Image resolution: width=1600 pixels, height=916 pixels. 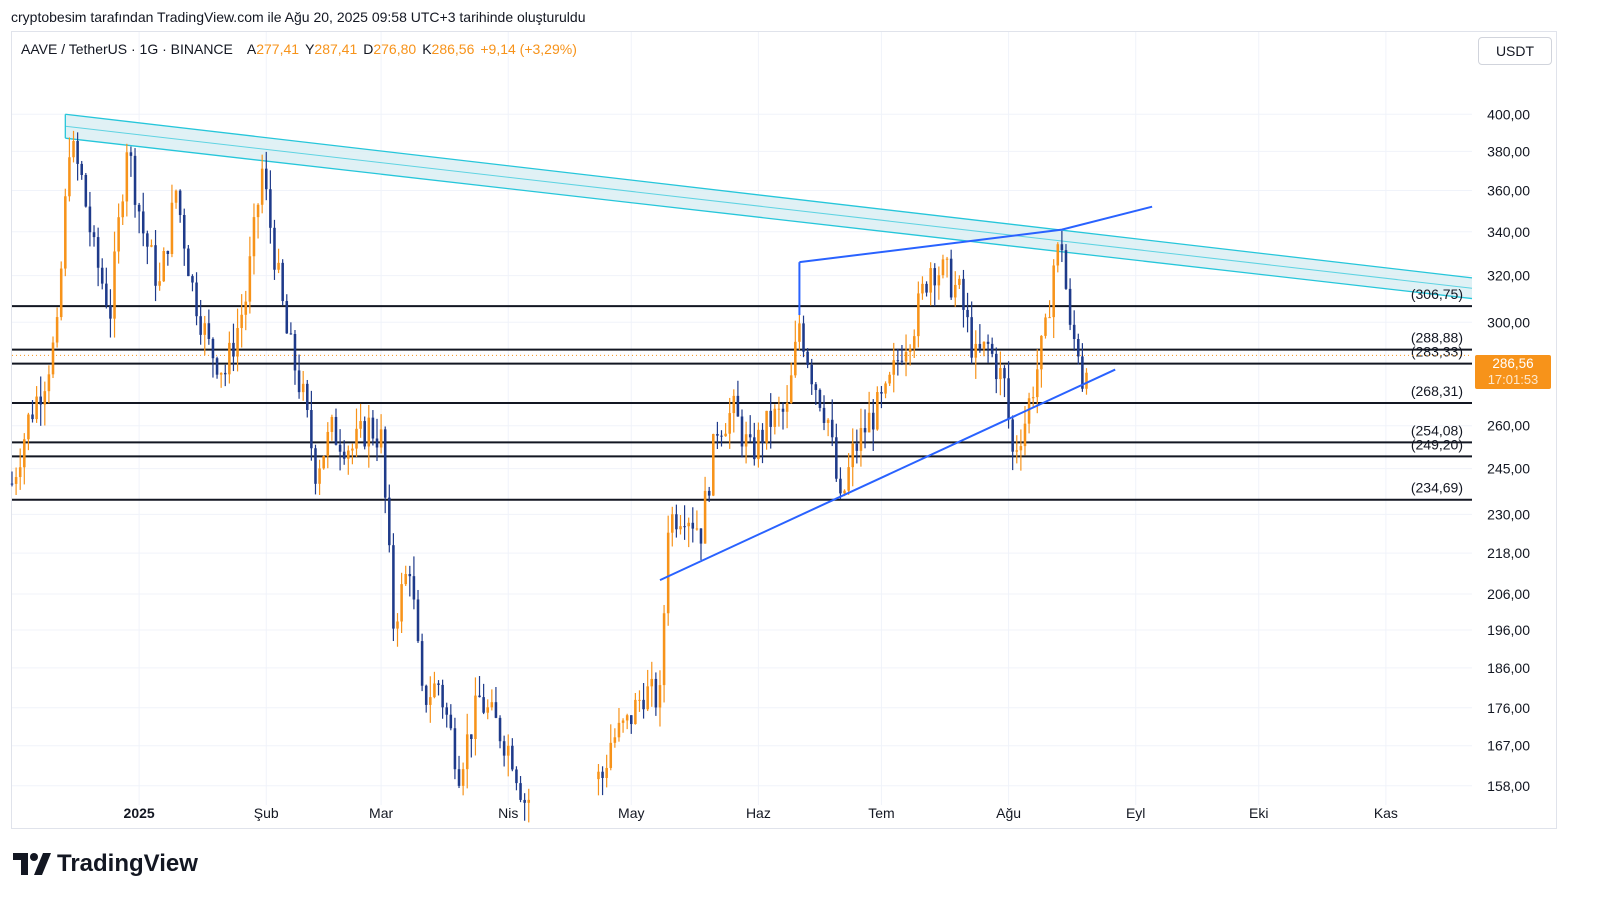 I want to click on level-label: (268,31), so click(x=1437, y=391).